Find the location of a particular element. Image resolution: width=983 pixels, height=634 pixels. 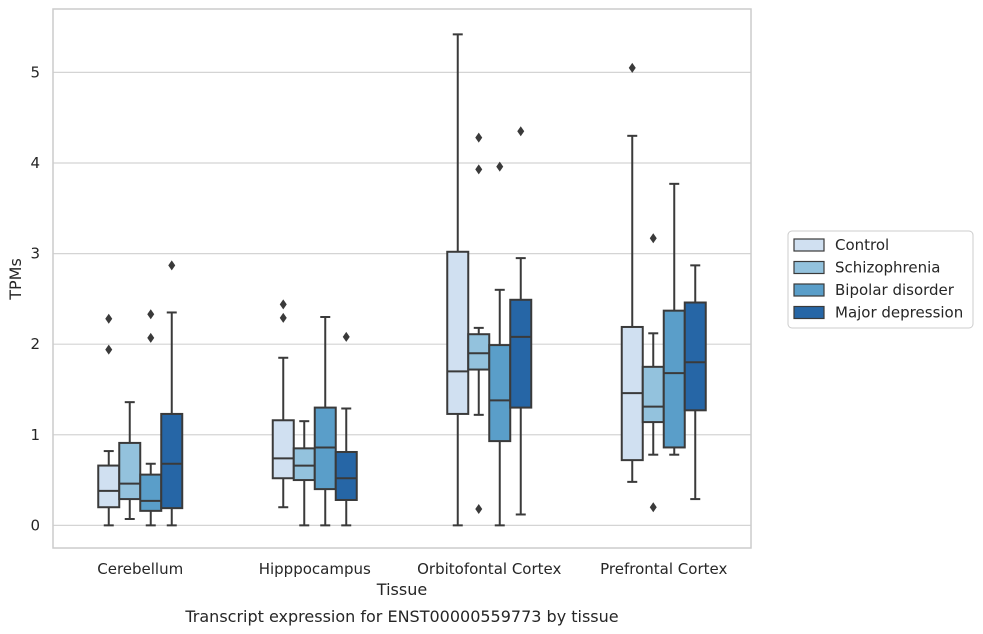

y-tick-label: 4 is located at coordinates (35, 163).